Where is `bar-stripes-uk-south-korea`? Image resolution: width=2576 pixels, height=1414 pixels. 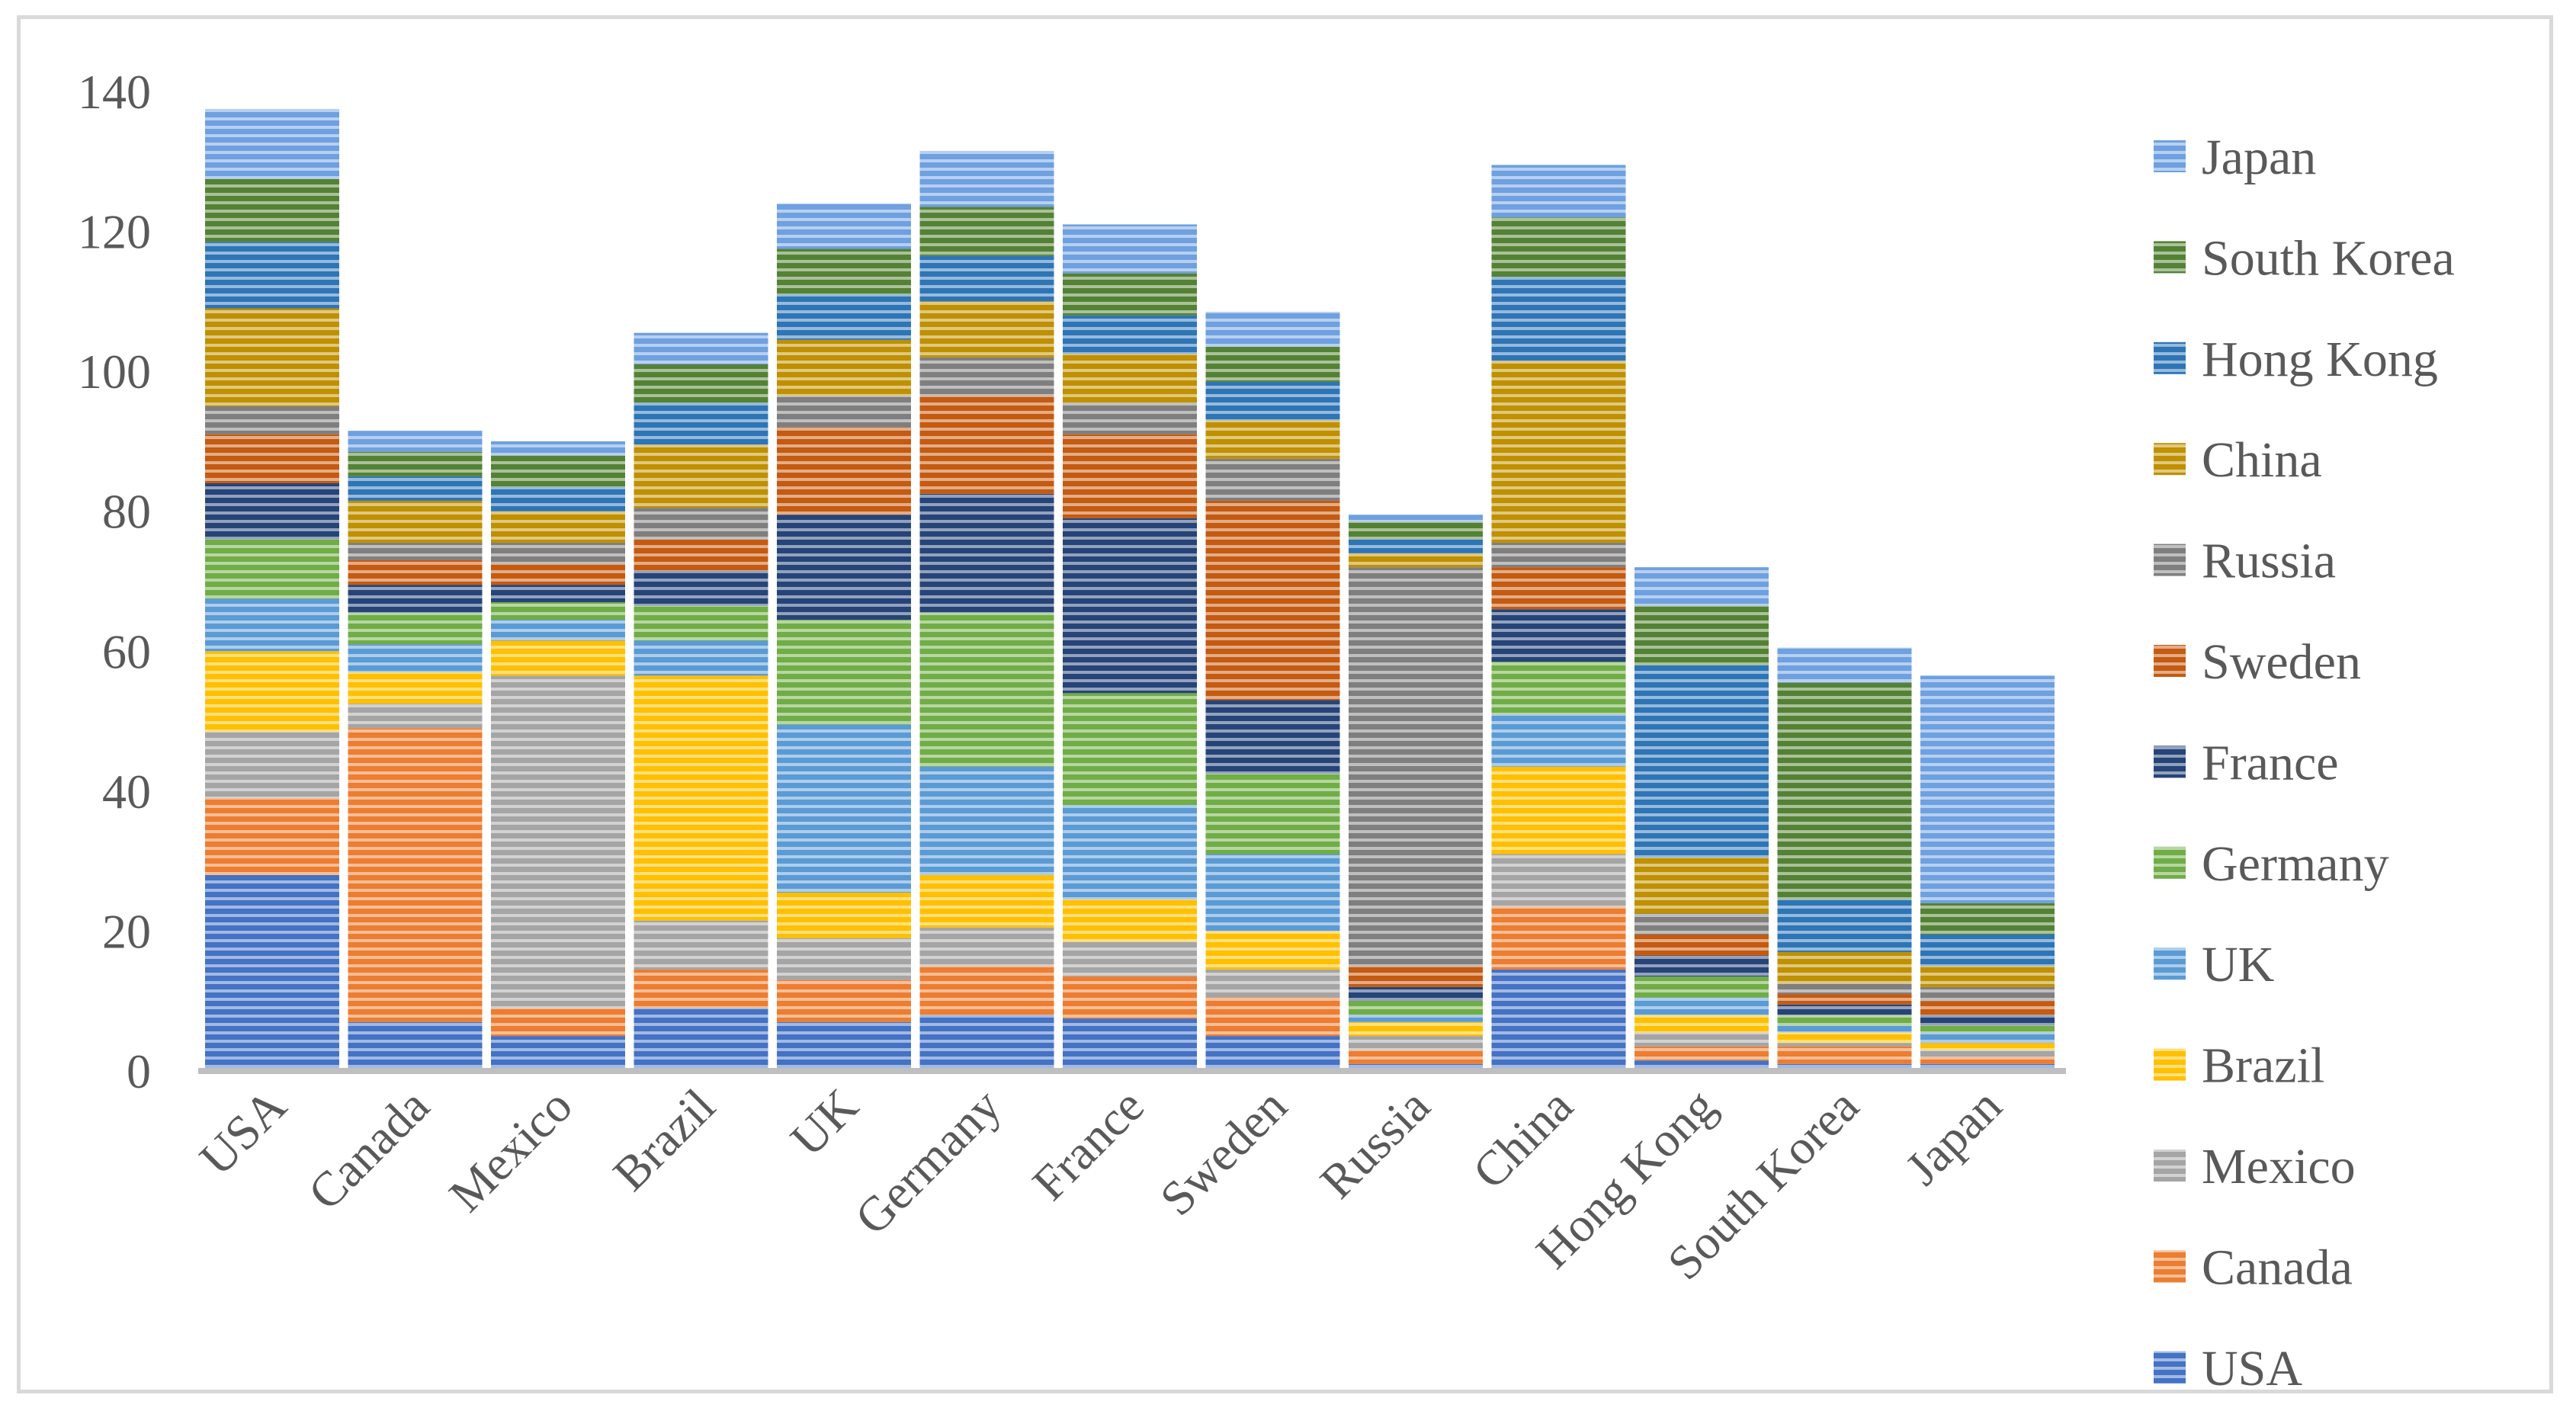 bar-stripes-uk-south-korea is located at coordinates (844, 271).